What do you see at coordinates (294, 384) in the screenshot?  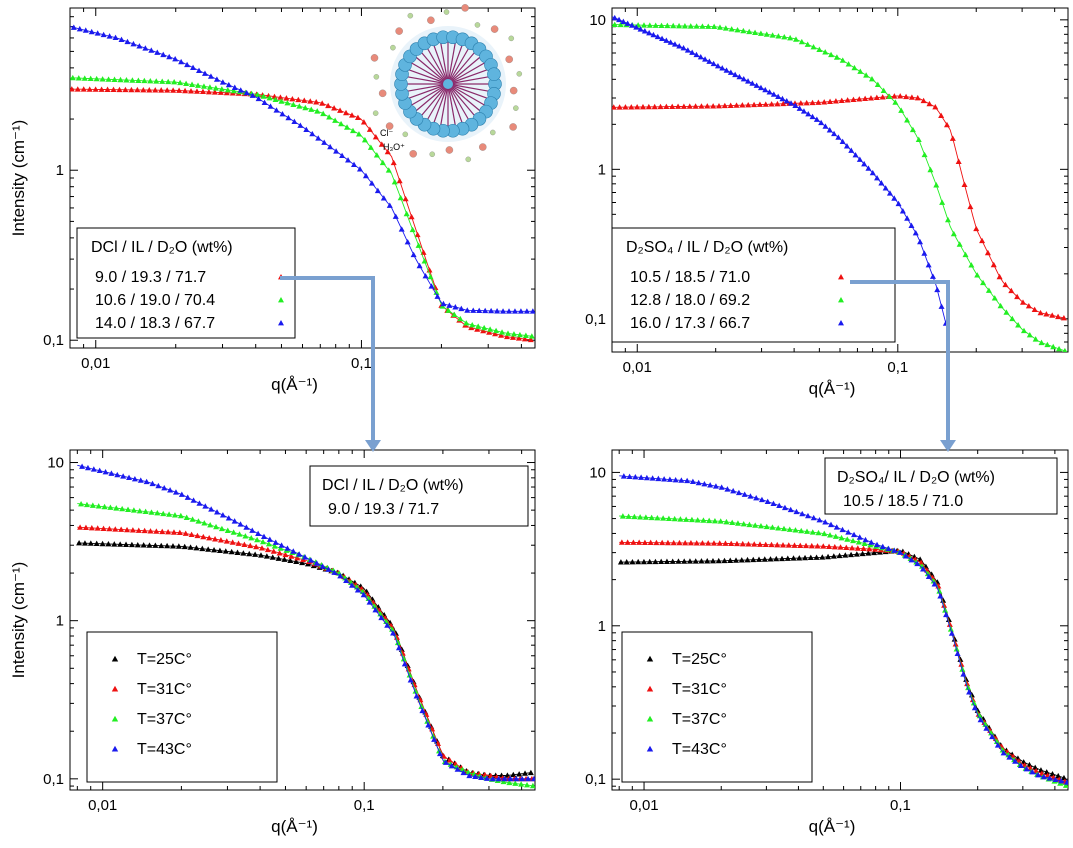 I see `x-axis-label: q(Å⁻¹)` at bounding box center [294, 384].